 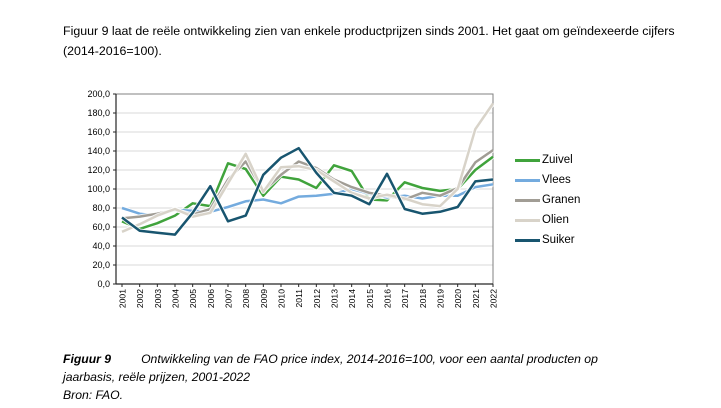 What do you see at coordinates (282, 298) in the screenshot?
I see `x-tick-label: 2010` at bounding box center [282, 298].